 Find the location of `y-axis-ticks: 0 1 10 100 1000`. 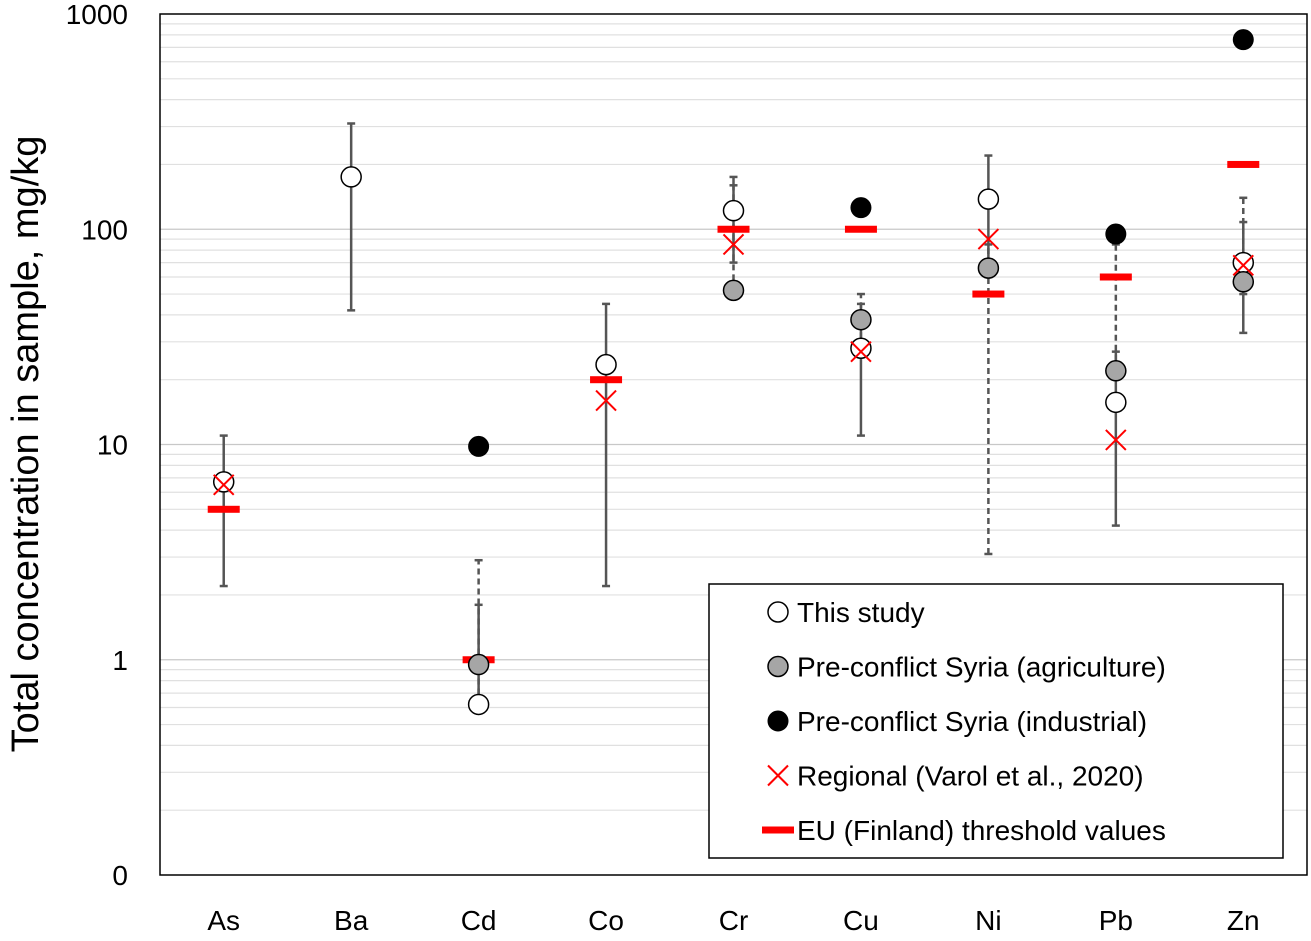

y-axis-ticks: 0 1 10 100 1000 is located at coordinates (97, 445).